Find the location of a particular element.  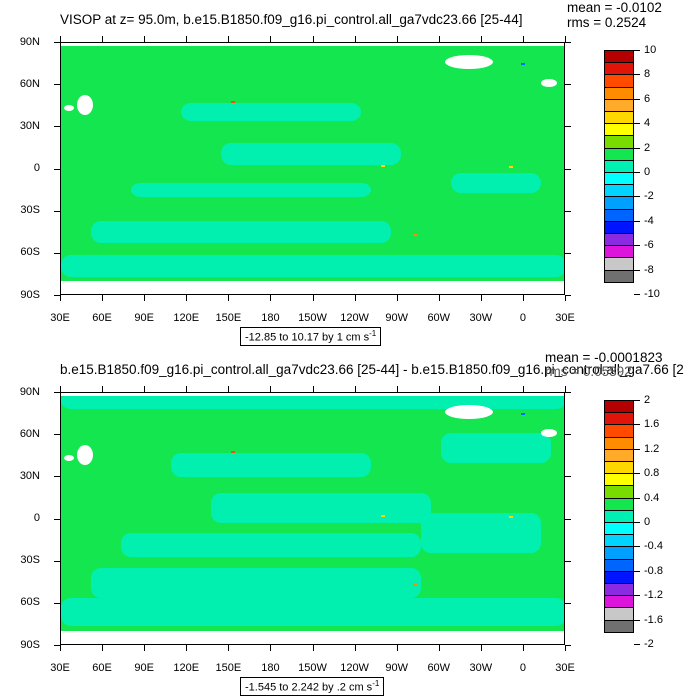

lat-label: 90S is located at coordinates (30, 645).